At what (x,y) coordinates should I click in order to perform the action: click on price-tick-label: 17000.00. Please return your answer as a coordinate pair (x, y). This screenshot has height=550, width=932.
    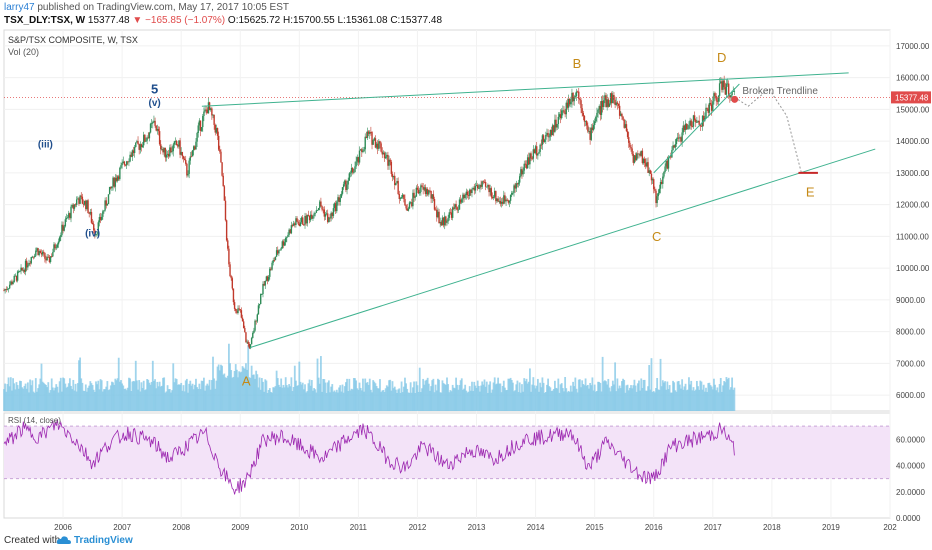
    Looking at the image, I should click on (913, 46).